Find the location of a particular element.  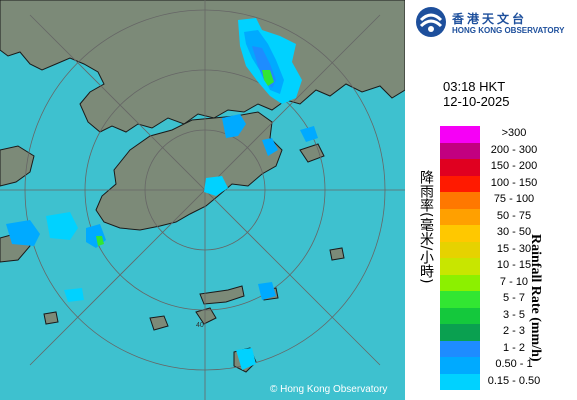

org-name-en: HONG KONG OBSERVATORY is located at coordinates (508, 30).